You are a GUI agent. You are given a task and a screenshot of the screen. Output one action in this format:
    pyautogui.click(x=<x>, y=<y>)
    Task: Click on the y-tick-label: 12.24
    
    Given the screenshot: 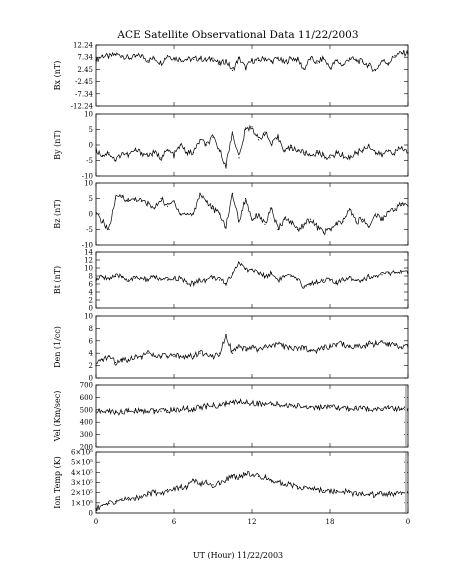 What is the action you would take?
    pyautogui.click(x=83, y=46)
    